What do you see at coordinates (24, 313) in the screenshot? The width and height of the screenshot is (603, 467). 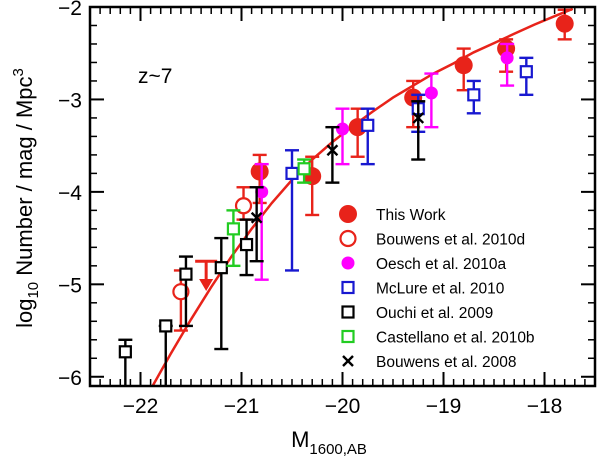 I see `y-axis-label-pre: log` at bounding box center [24, 313].